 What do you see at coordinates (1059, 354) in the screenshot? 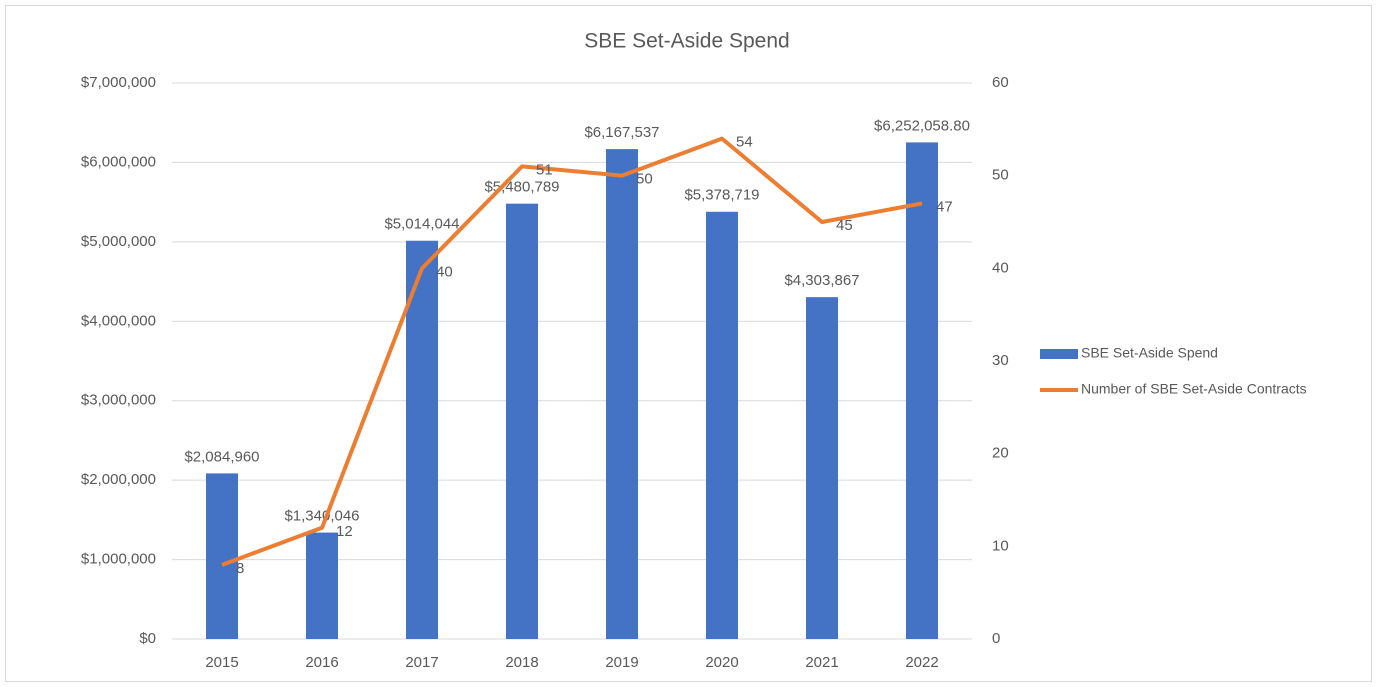
I see `legend-swatch` at bounding box center [1059, 354].